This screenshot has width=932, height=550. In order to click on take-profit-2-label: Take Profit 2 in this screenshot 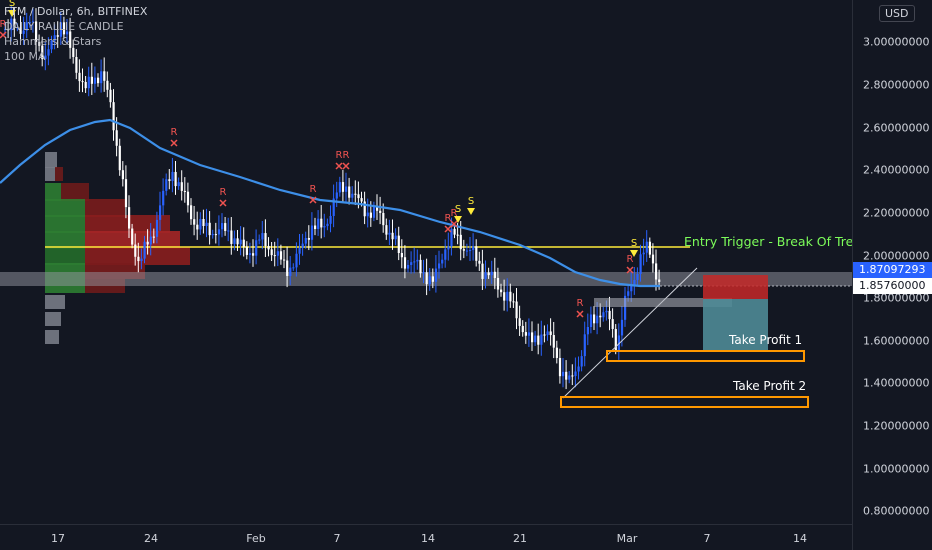, I will do `click(770, 386)`.